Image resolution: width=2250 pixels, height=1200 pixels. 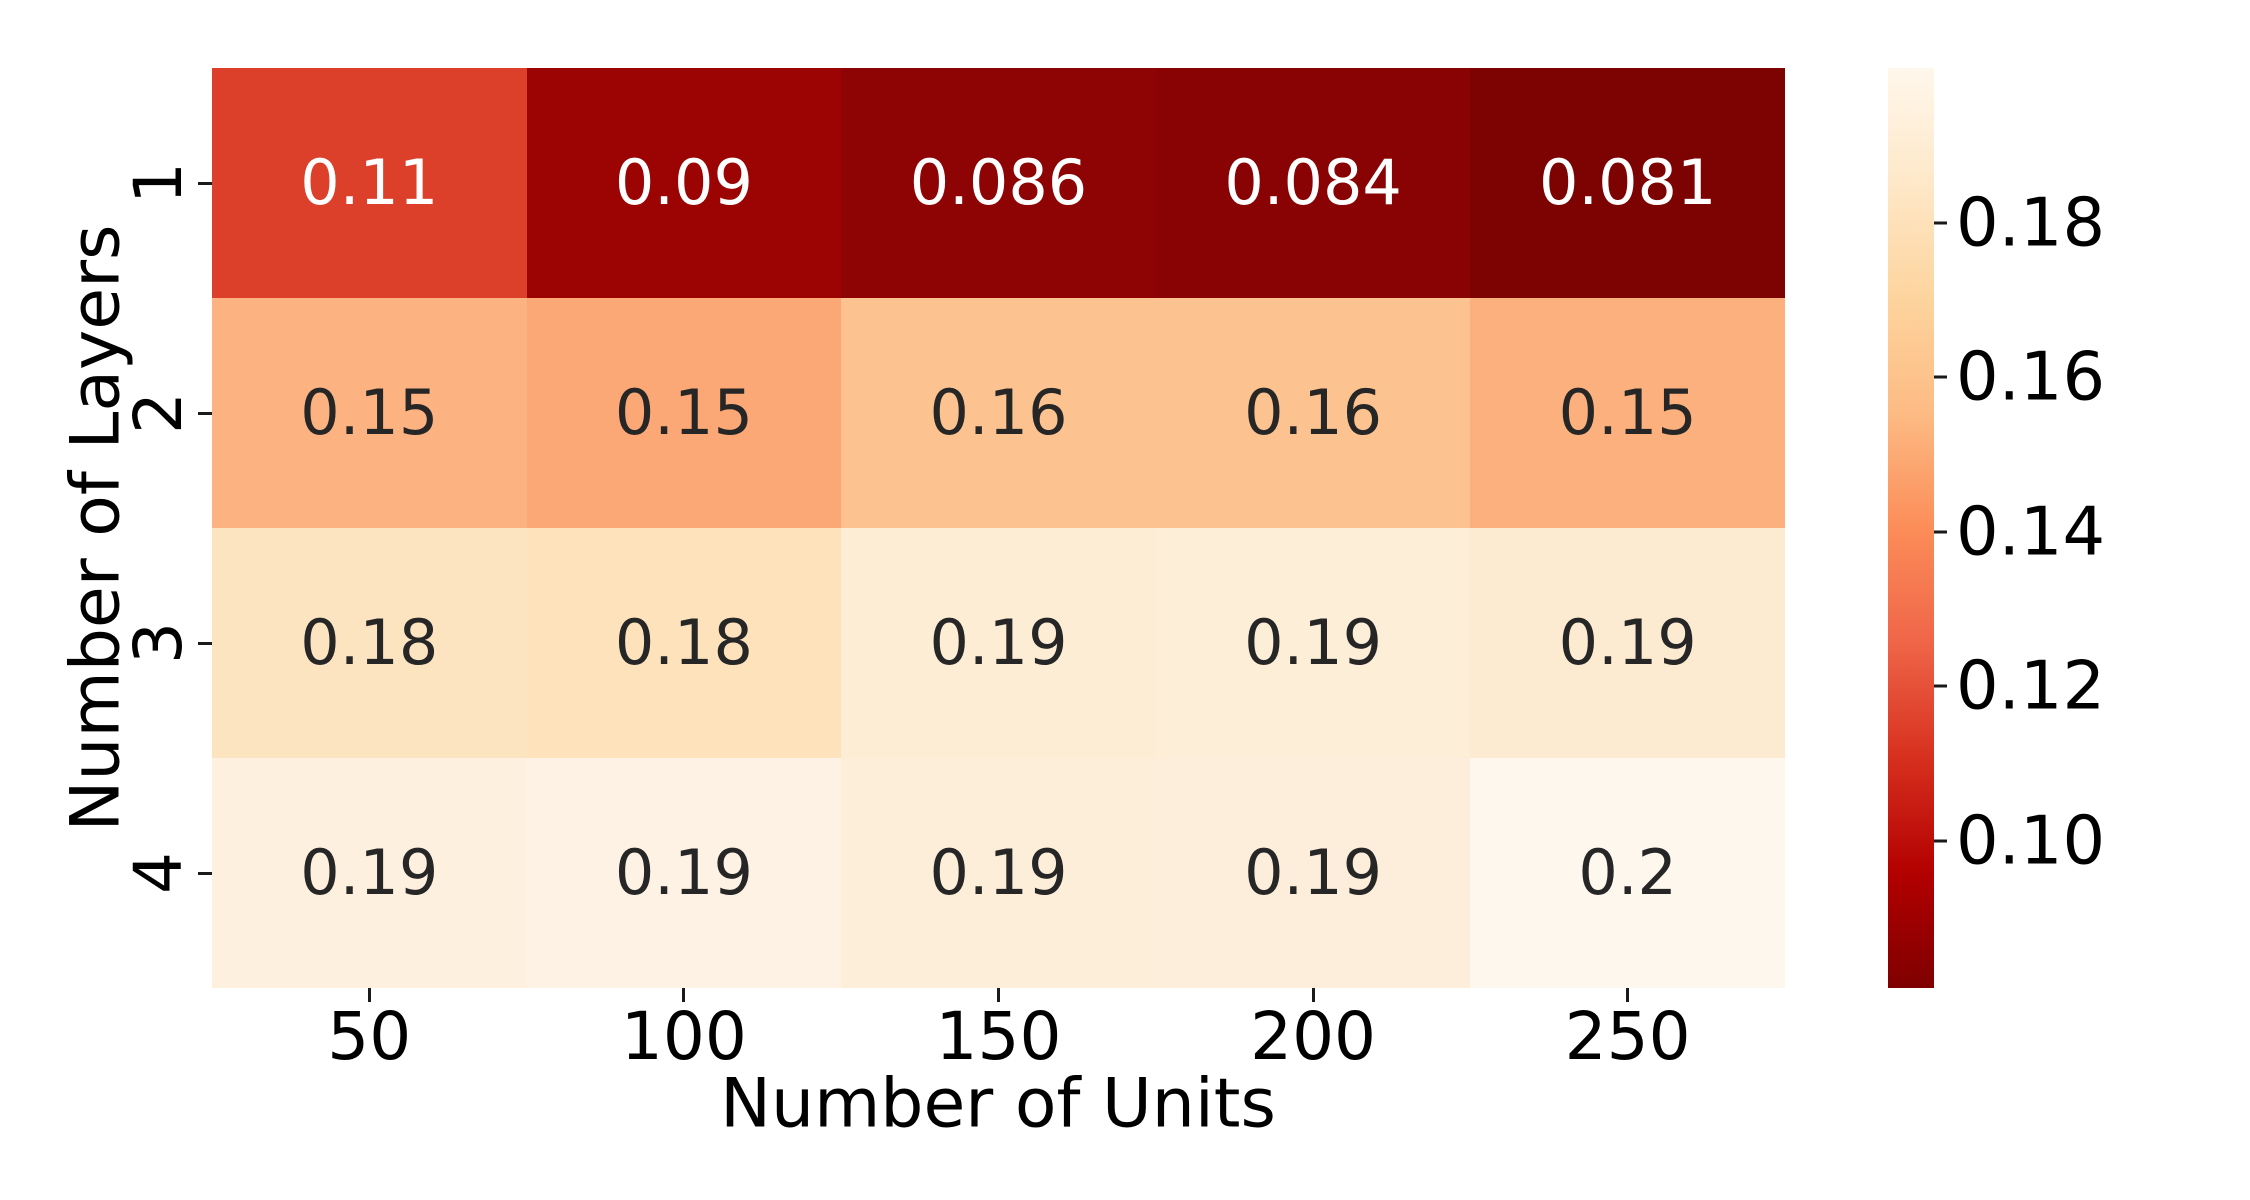 What do you see at coordinates (369, 1036) in the screenshot?
I see `x-tick-label: 50` at bounding box center [369, 1036].